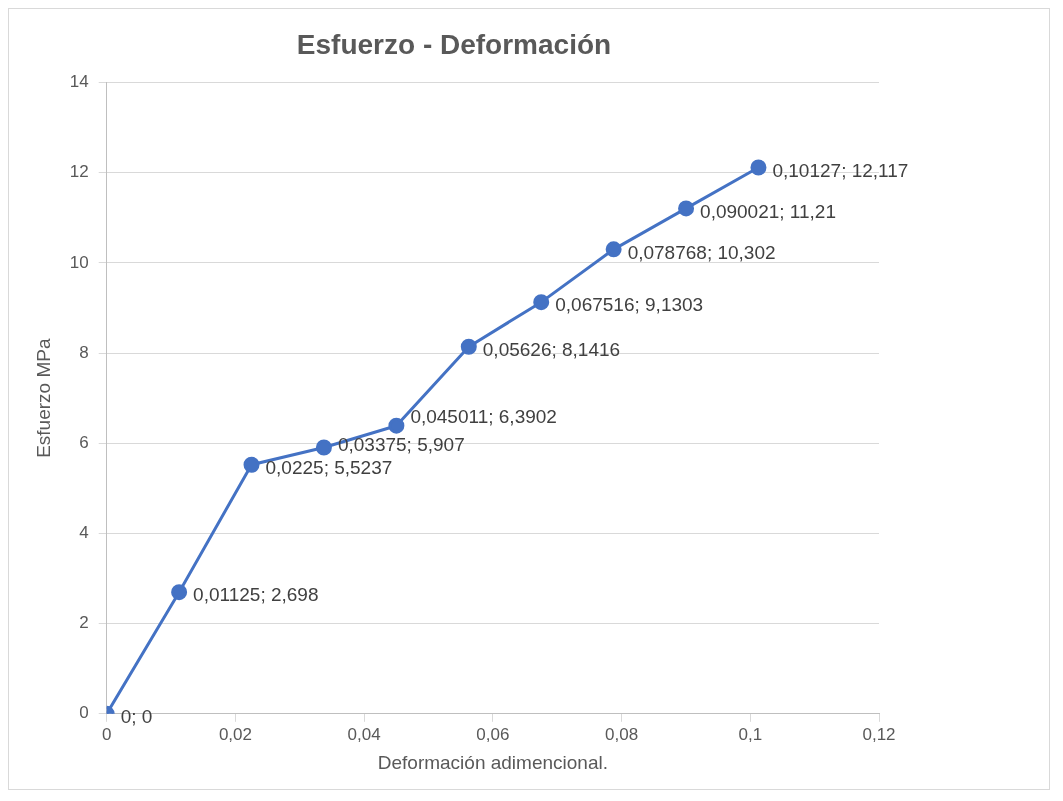 This screenshot has height=801, width=1063. What do you see at coordinates (750, 734) in the screenshot?
I see `x-tick-label: 0,1` at bounding box center [750, 734].